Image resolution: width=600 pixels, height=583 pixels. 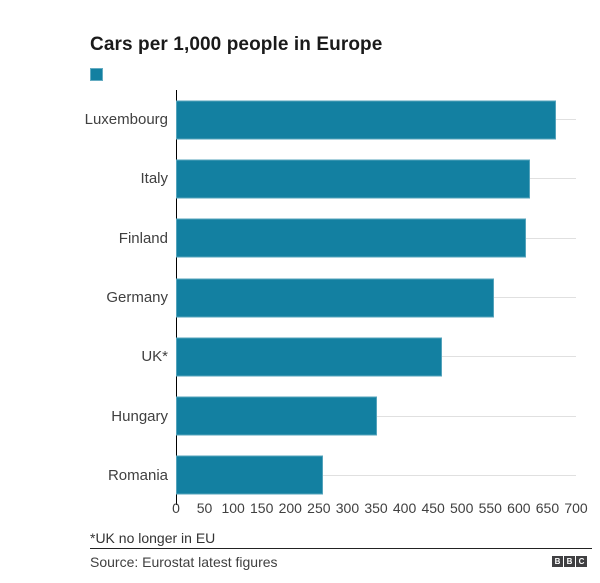 What do you see at coordinates (126, 120) in the screenshot?
I see `category-label-luxembourg: Luxembourg` at bounding box center [126, 120].